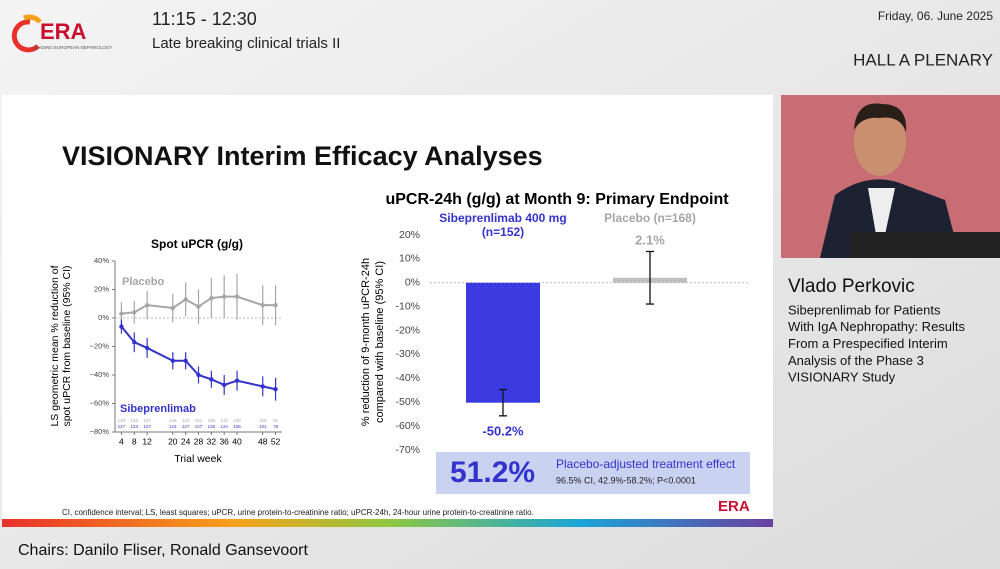 The height and width of the screenshot is (569, 1000). What do you see at coordinates (856, 360) in the screenshot?
I see `talk-title-line: Analysis of the Phase 3` at bounding box center [856, 360].